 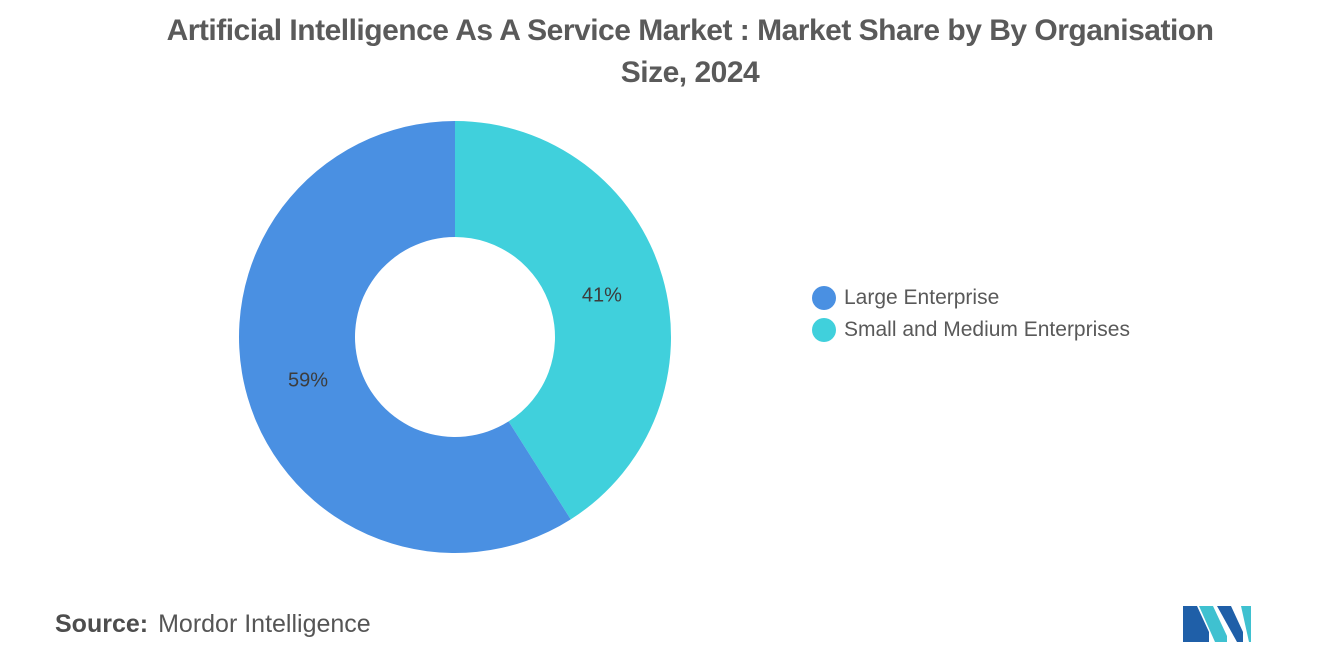 I want to click on legend-item: Large Enterprise, so click(x=971, y=298).